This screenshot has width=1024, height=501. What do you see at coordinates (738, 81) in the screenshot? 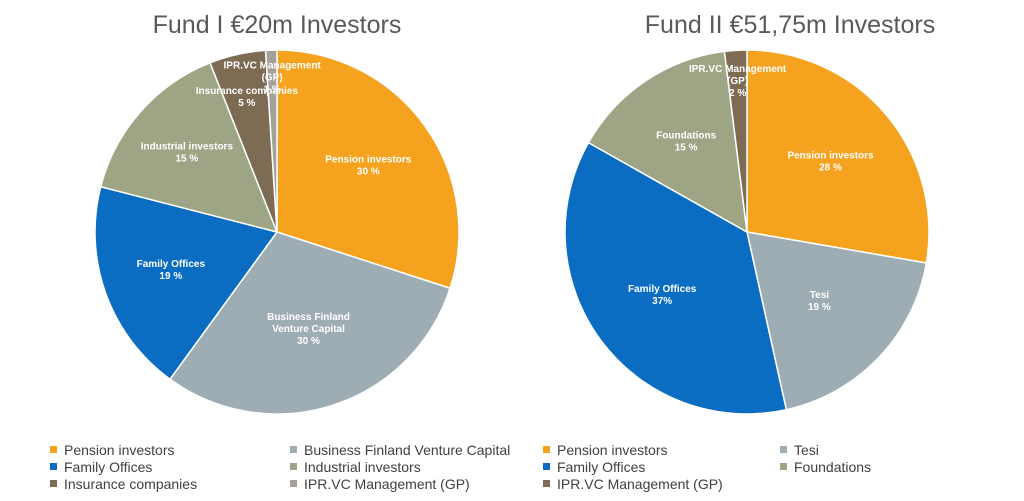
I see `slice-label-ipr-vc-management-gp: IPR.VC Management (GP) 2 %` at bounding box center [738, 81].